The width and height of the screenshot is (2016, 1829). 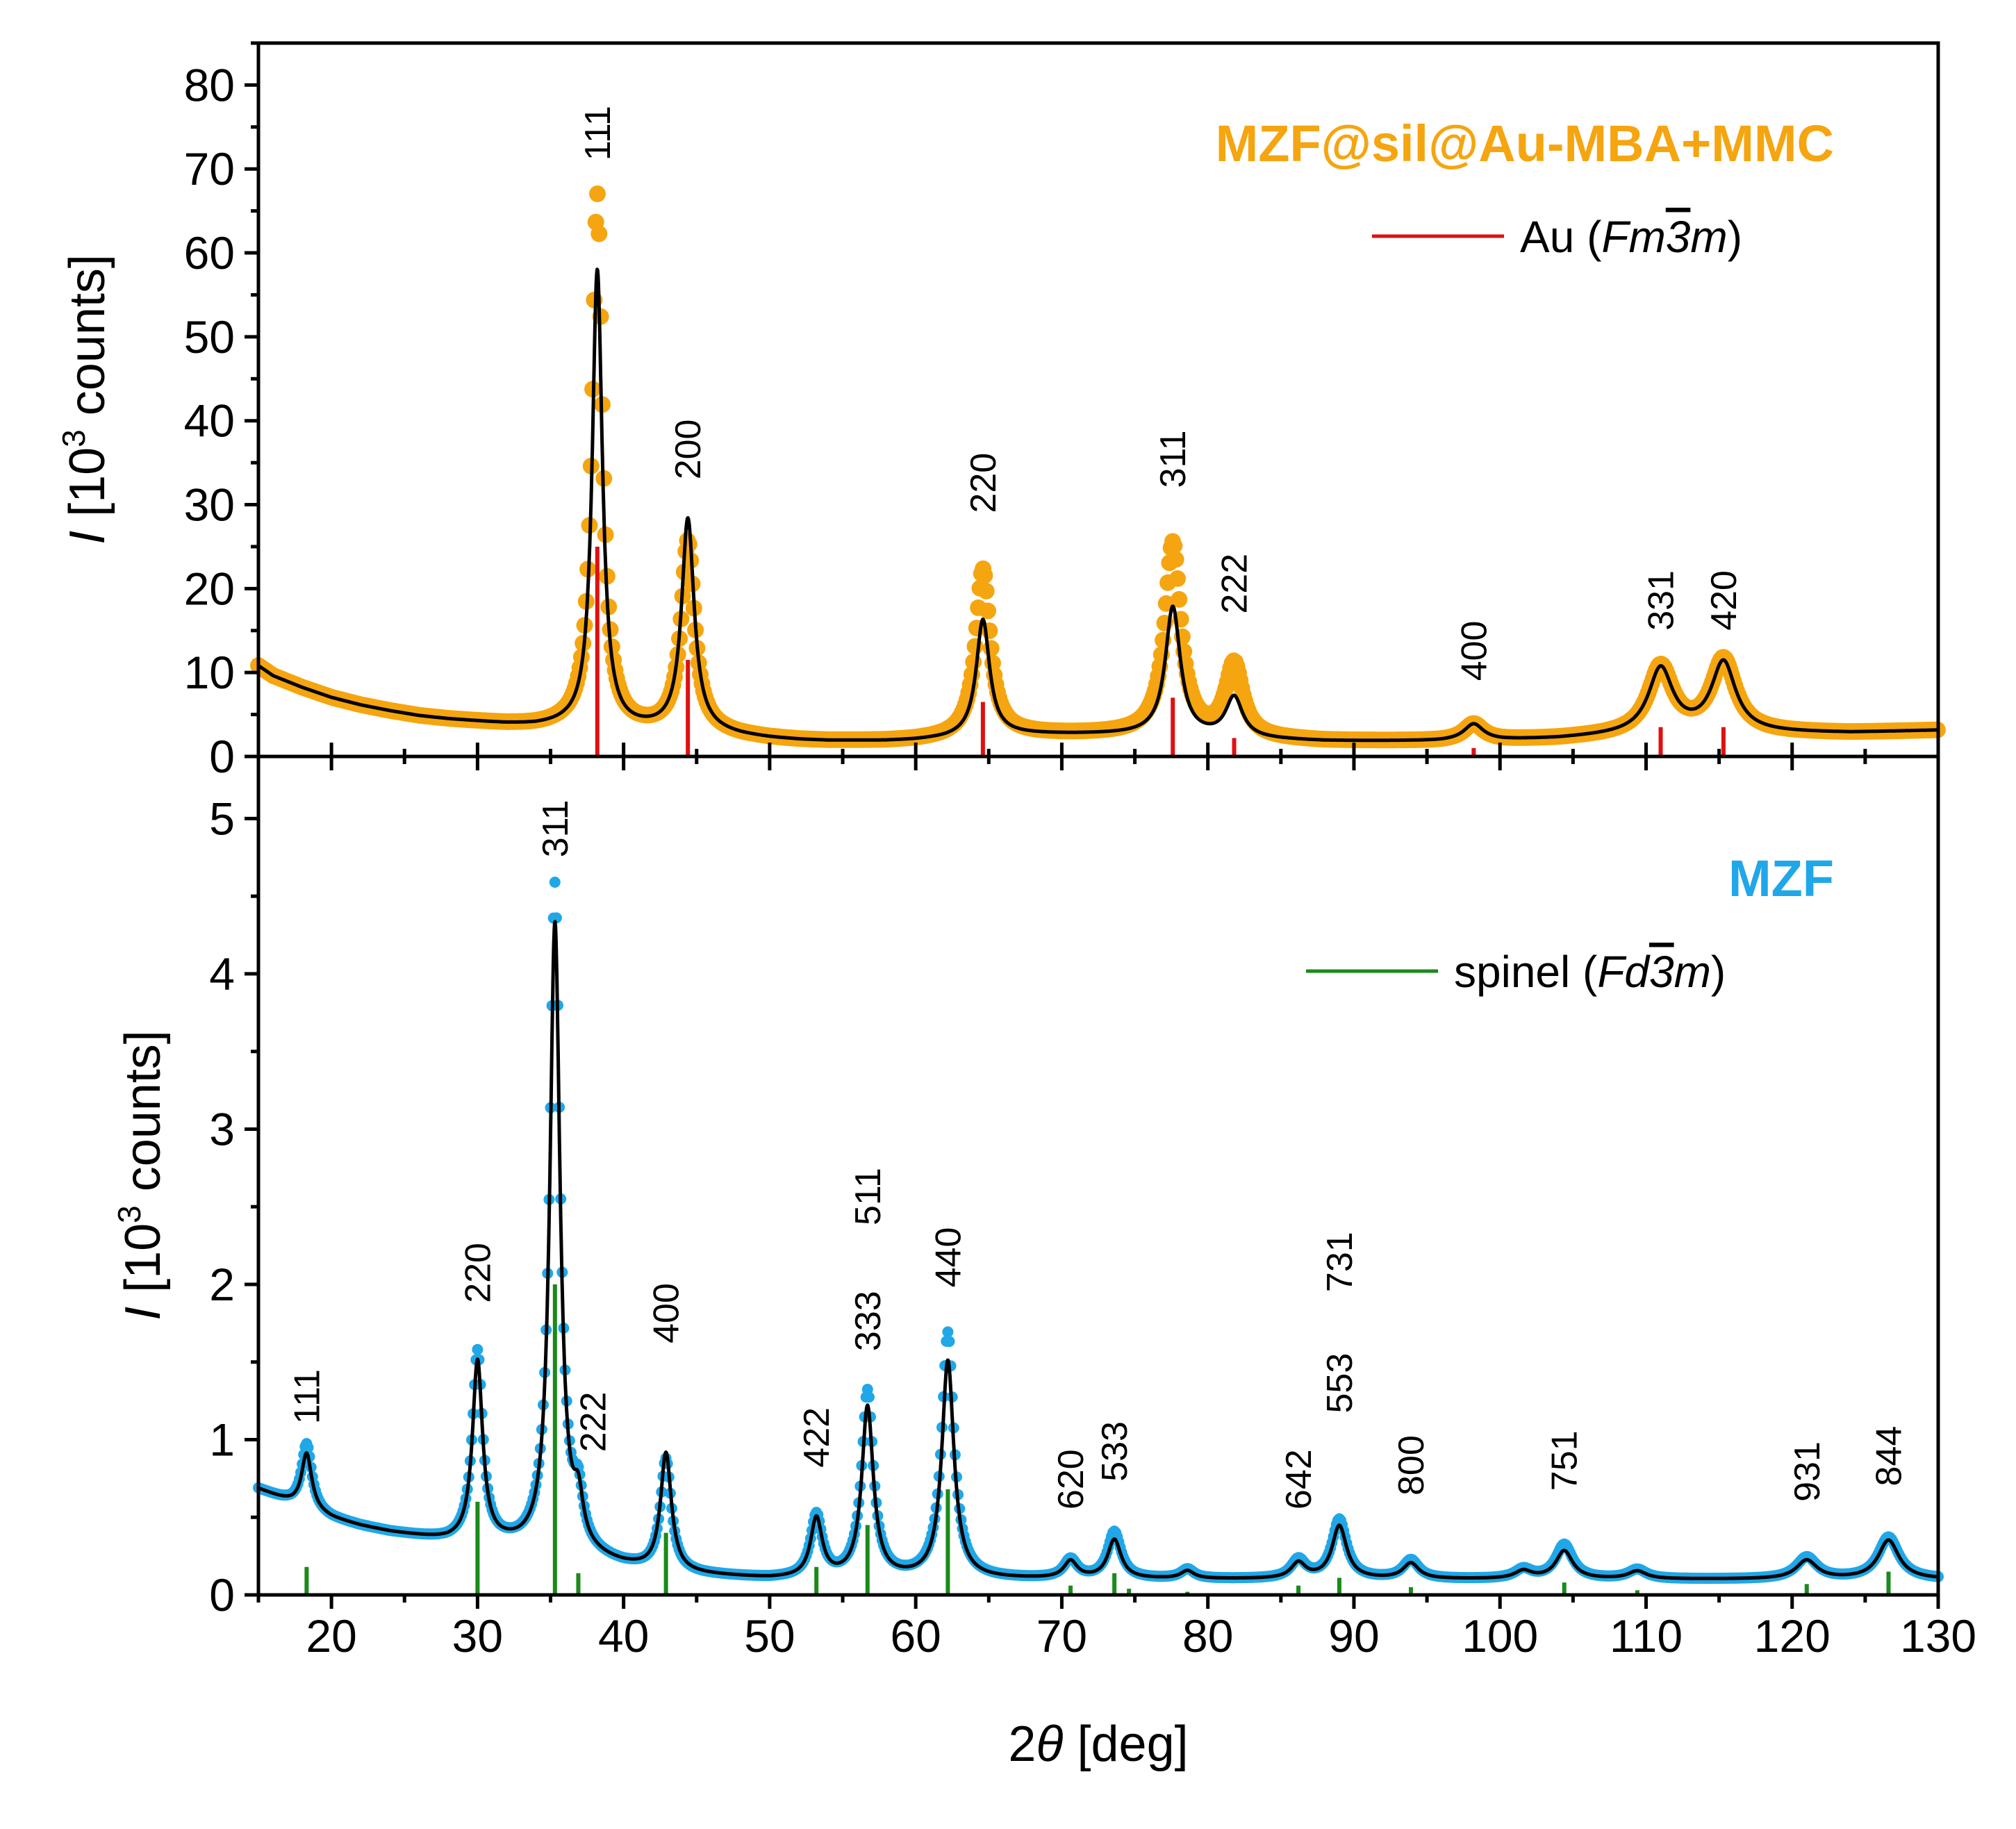 I want to click on x-axis-title: 2θ [deg], so click(x=1098, y=1744).